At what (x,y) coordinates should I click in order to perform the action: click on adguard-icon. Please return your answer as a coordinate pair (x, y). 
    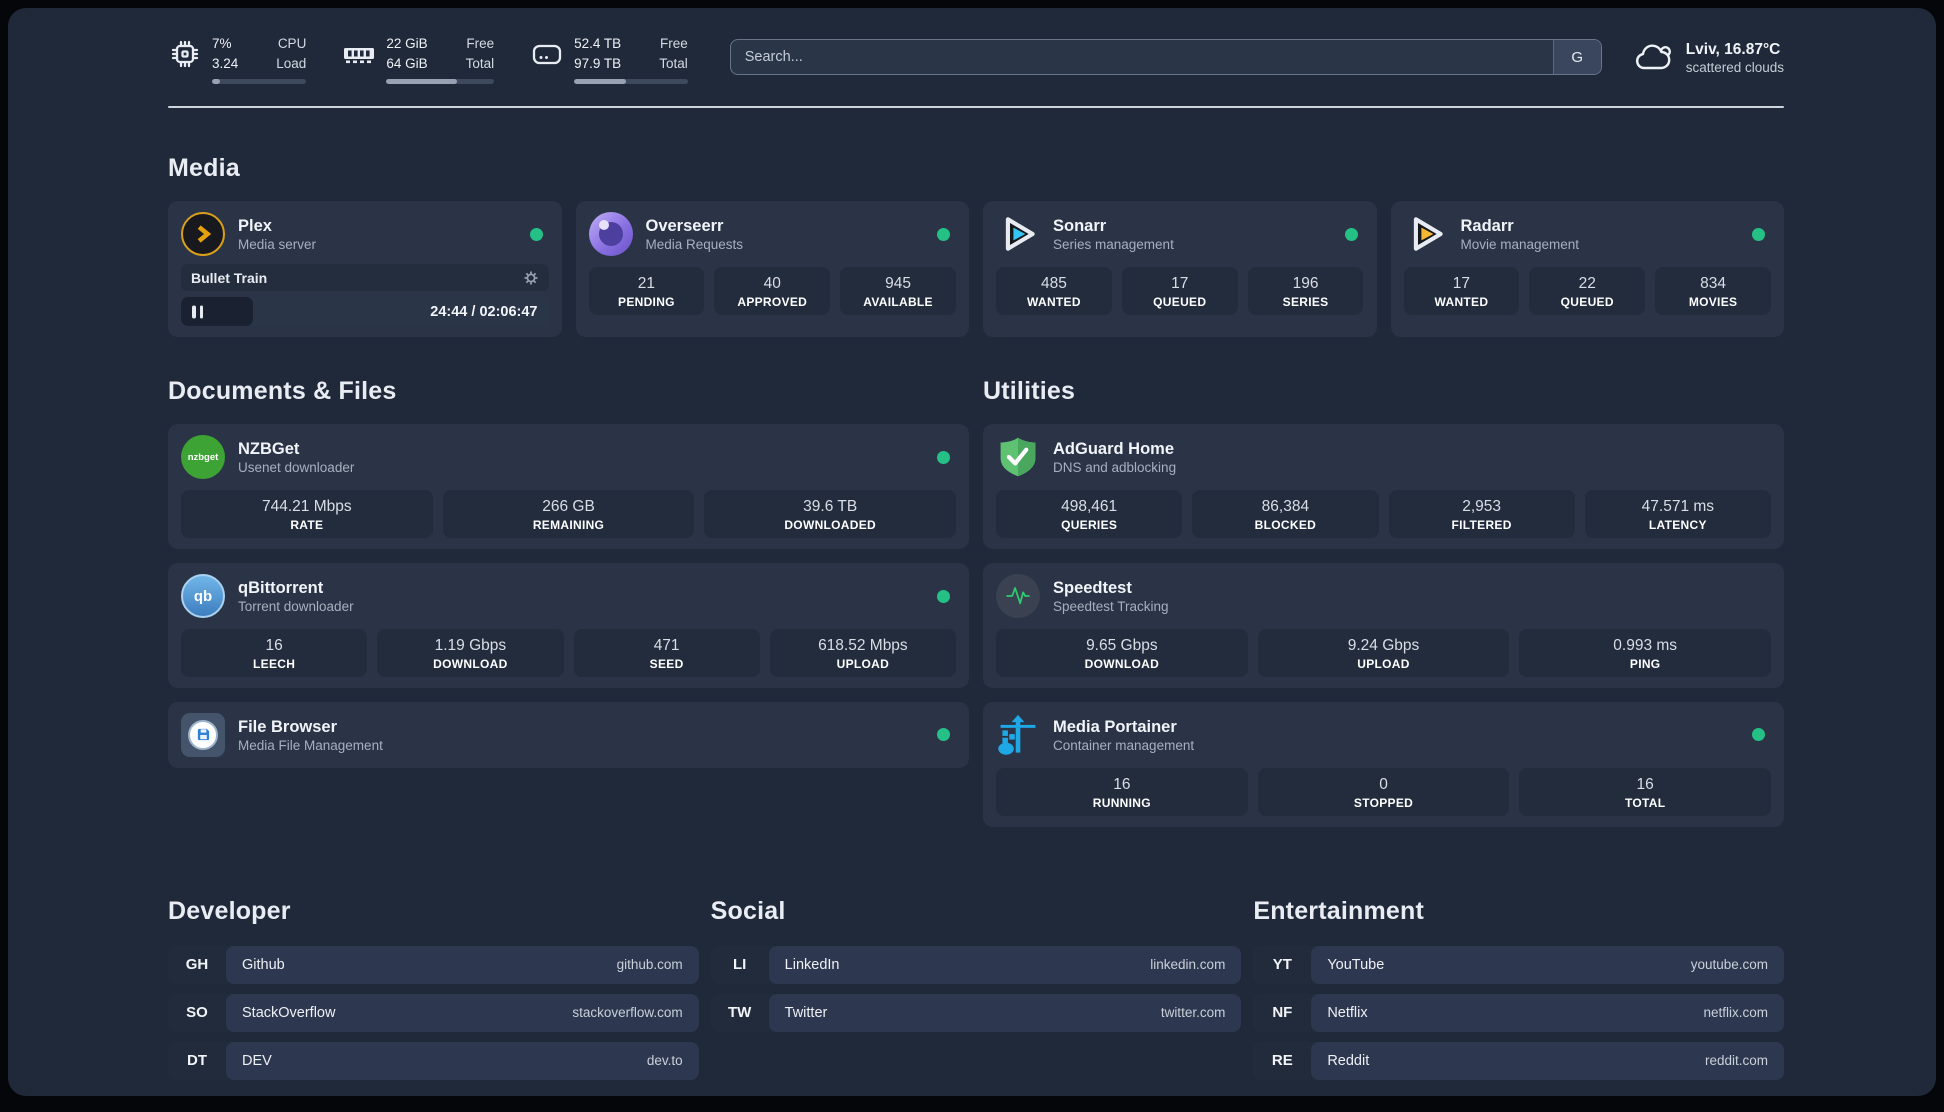
    Looking at the image, I should click on (1018, 457).